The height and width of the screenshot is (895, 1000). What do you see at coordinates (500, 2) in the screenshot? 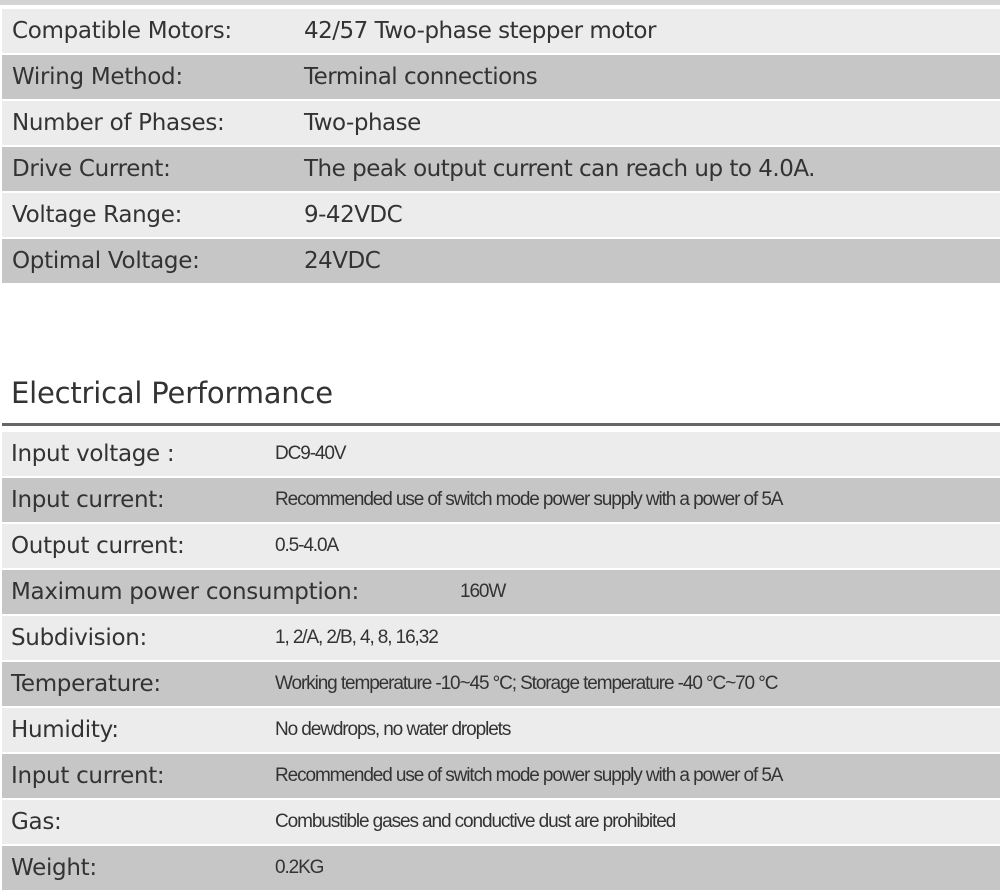
I see `top-divider` at bounding box center [500, 2].